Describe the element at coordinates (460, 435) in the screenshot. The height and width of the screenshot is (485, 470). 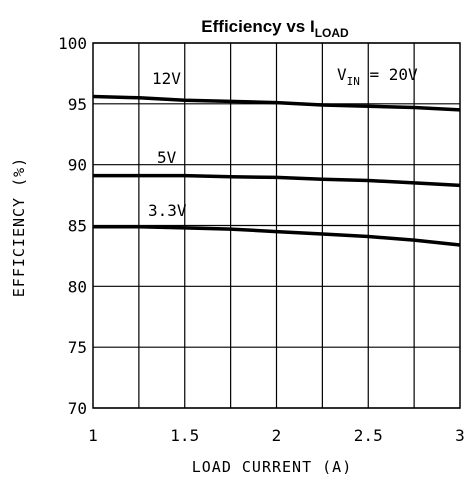
I see `x-tick-label: 3` at that location.